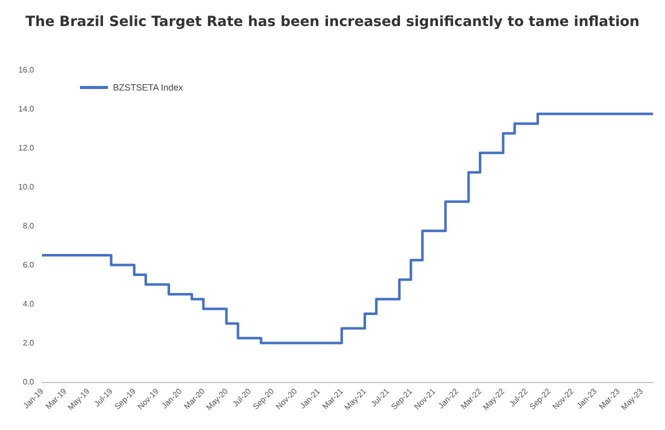 This screenshot has width=665, height=430. I want to click on y-tick-label: 4.0, so click(28, 304).